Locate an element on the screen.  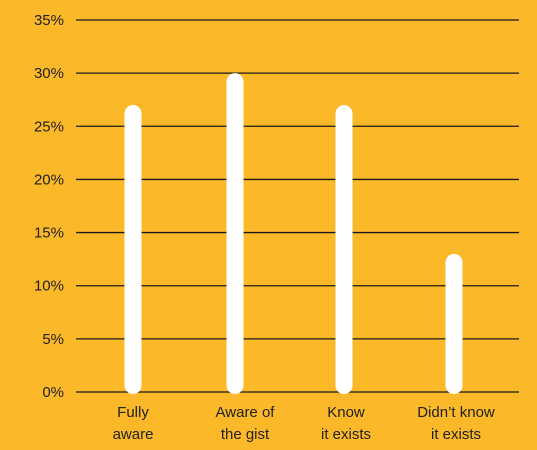
x-category-label-line: Know is located at coordinates (346, 412).